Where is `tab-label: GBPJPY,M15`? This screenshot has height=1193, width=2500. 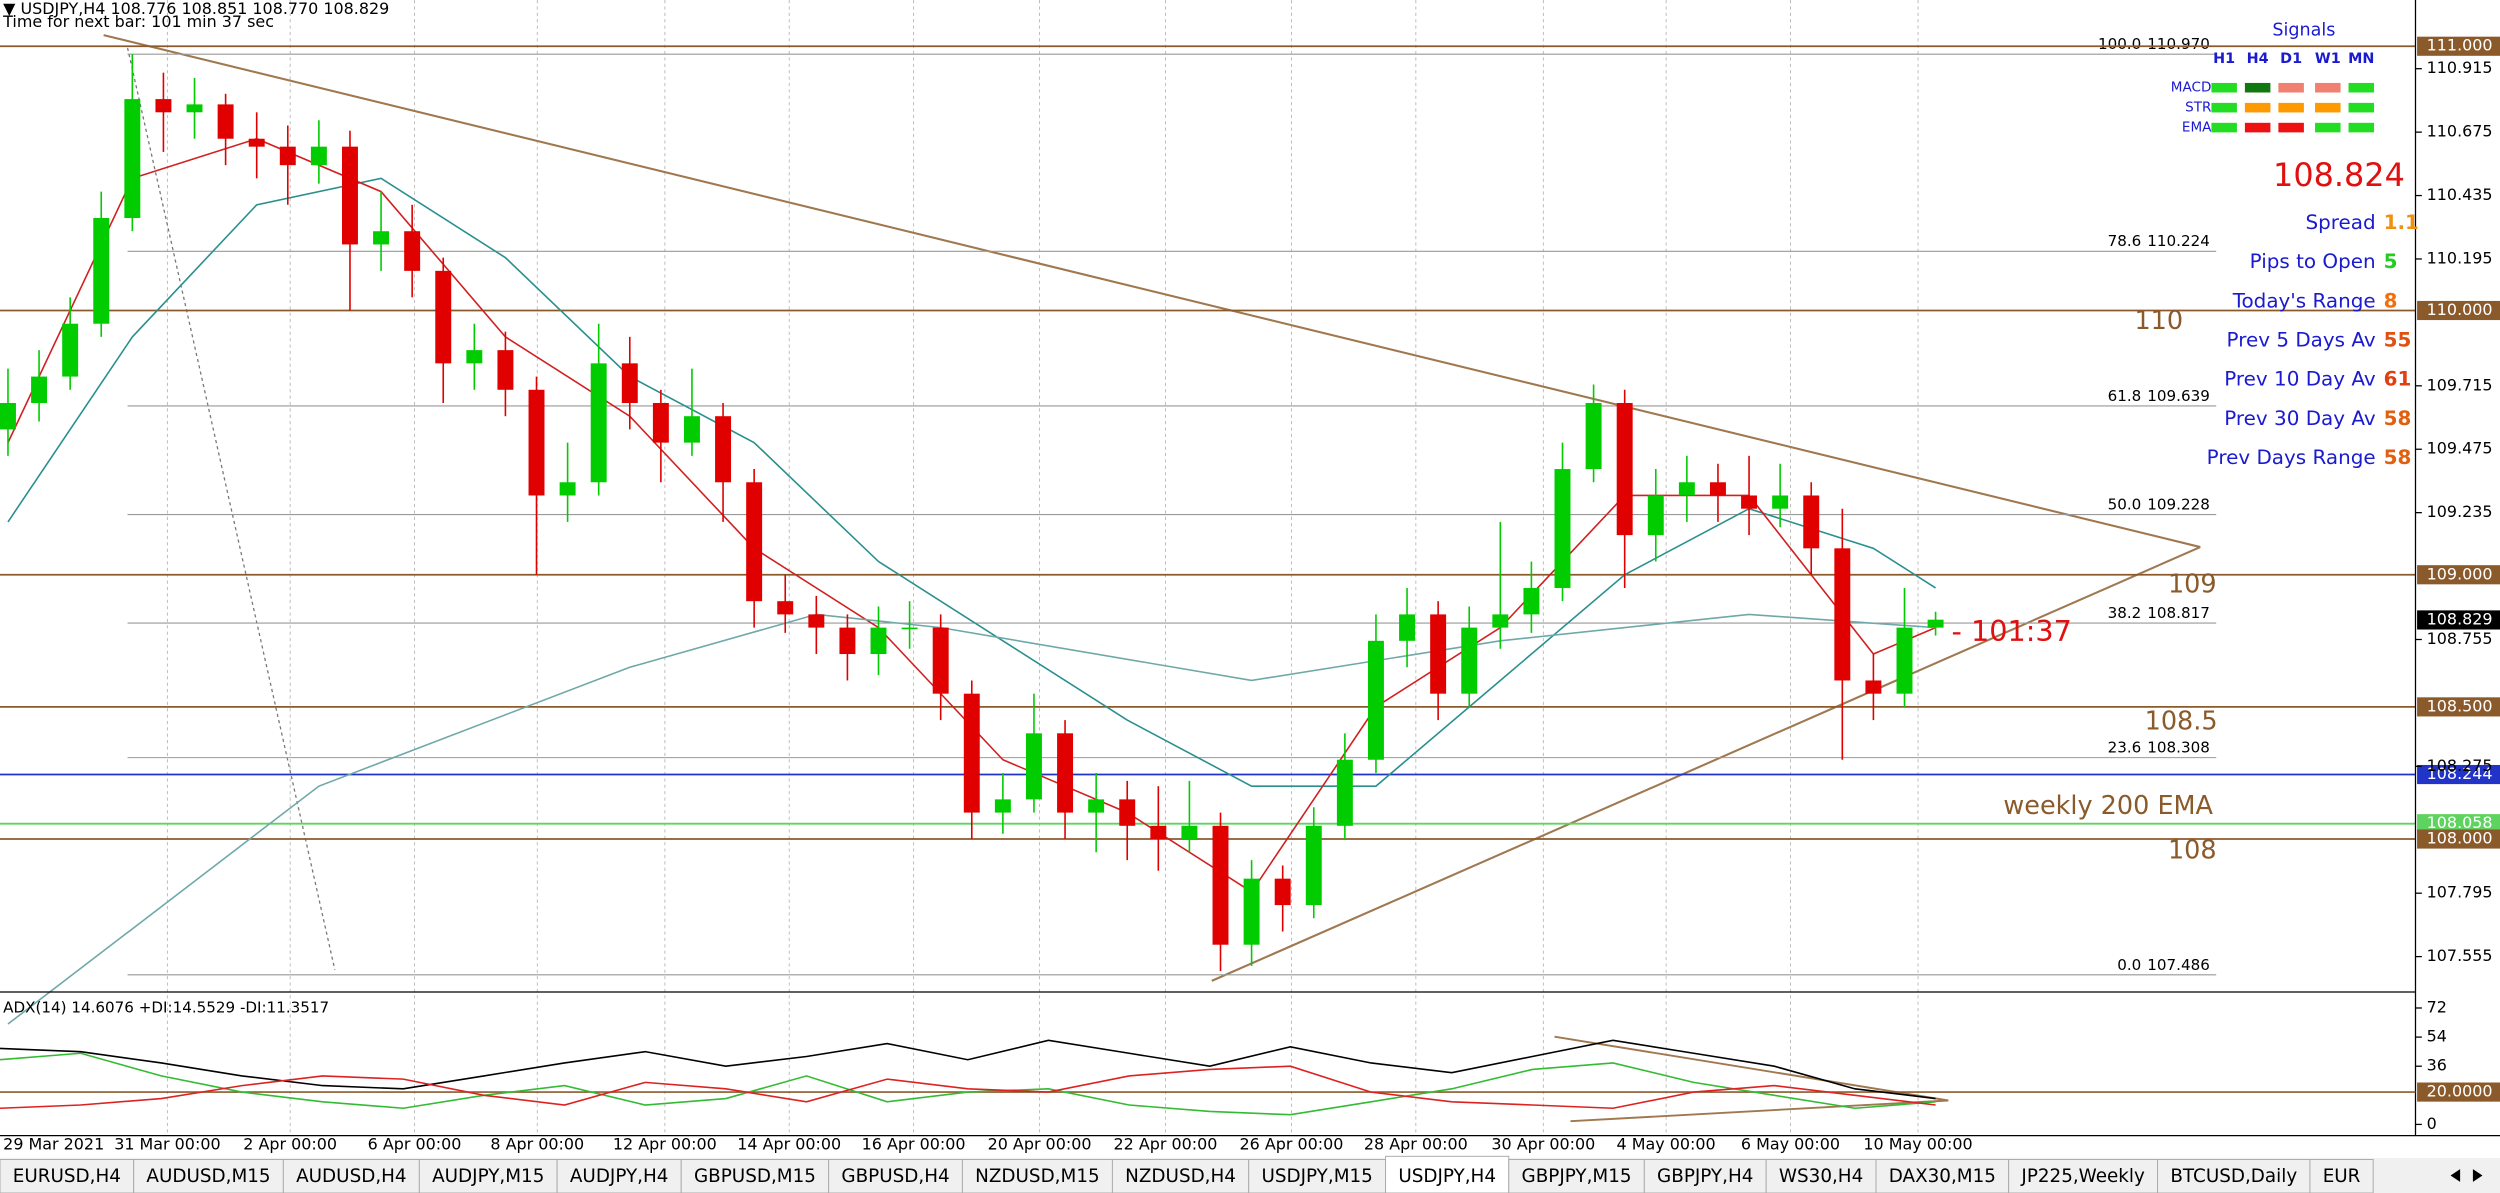
tab-label: GBPJPY,M15 is located at coordinates (1577, 1176).